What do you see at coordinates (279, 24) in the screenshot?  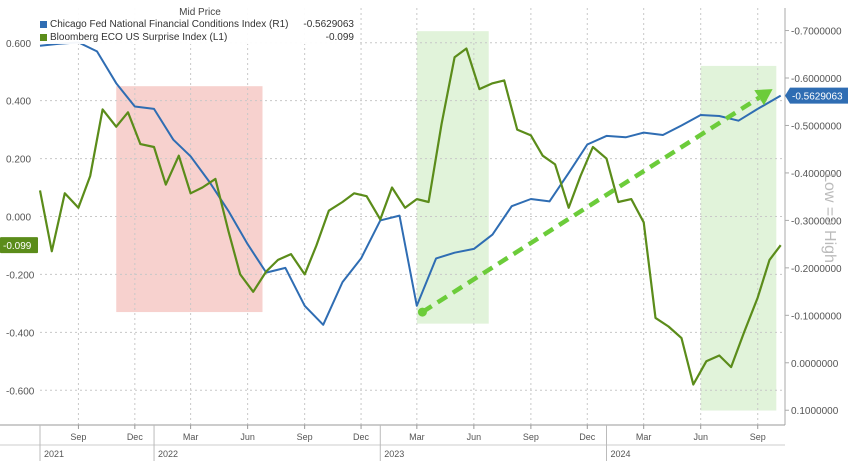 I see `legend-axis: (R1)` at bounding box center [279, 24].